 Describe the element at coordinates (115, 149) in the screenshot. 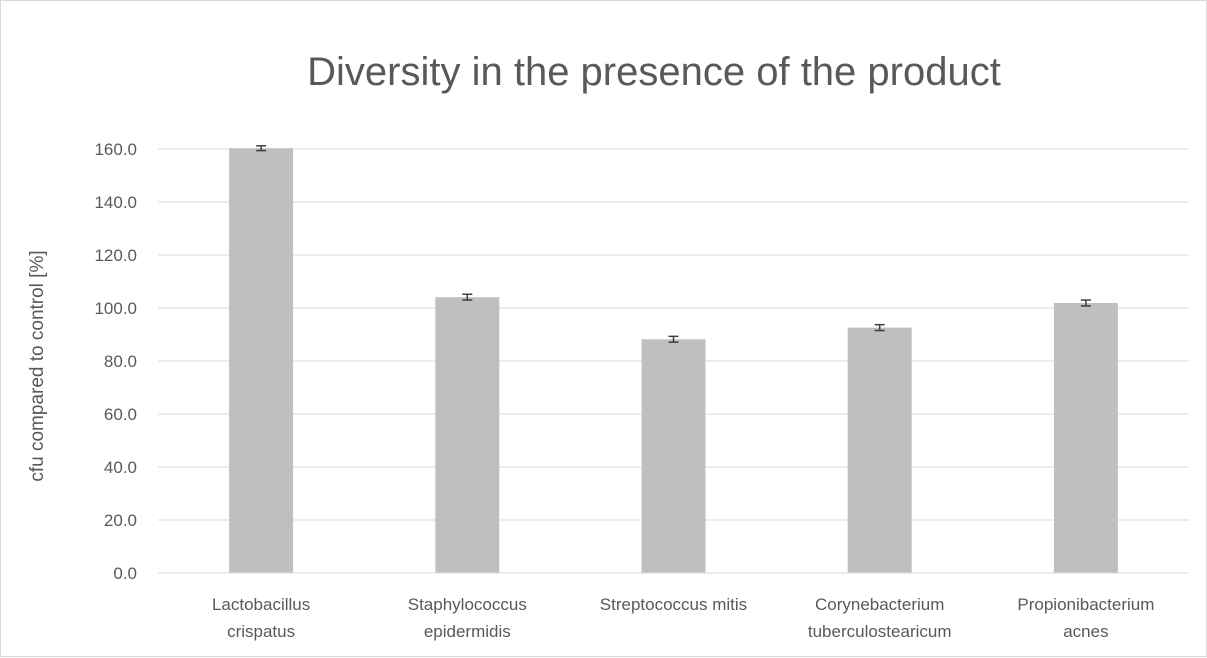

I see `y-tick-label: 160.0` at that location.